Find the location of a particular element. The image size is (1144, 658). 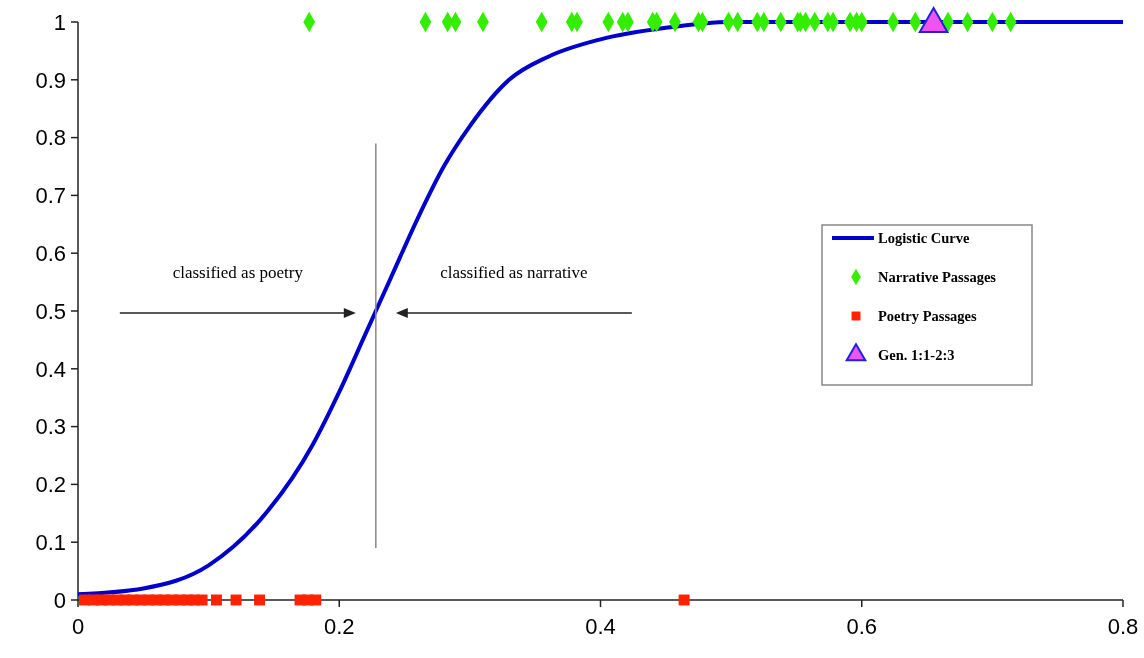

y-tick-label: 0 is located at coordinates (59, 600).